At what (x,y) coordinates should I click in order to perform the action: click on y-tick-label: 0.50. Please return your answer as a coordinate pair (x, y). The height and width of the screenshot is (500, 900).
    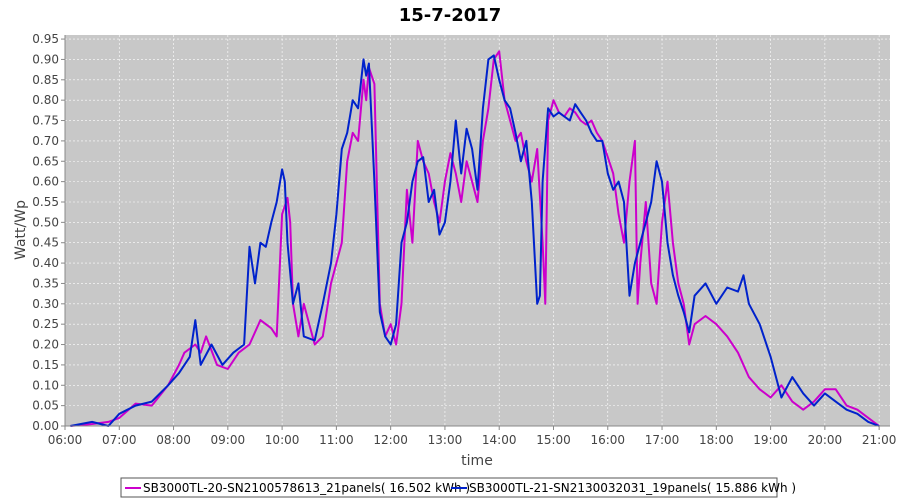
    Looking at the image, I should click on (45, 222).